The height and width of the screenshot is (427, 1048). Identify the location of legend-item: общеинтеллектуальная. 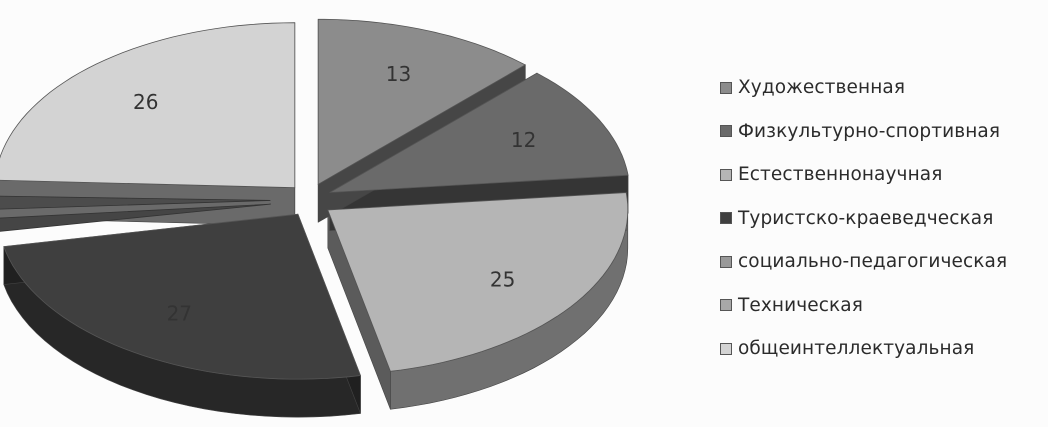
(883, 349).